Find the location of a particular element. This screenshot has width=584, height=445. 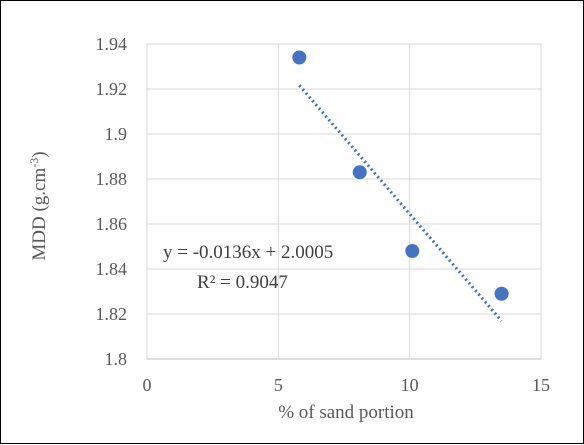

y-tick-label: 1.82 is located at coordinates (112, 314).